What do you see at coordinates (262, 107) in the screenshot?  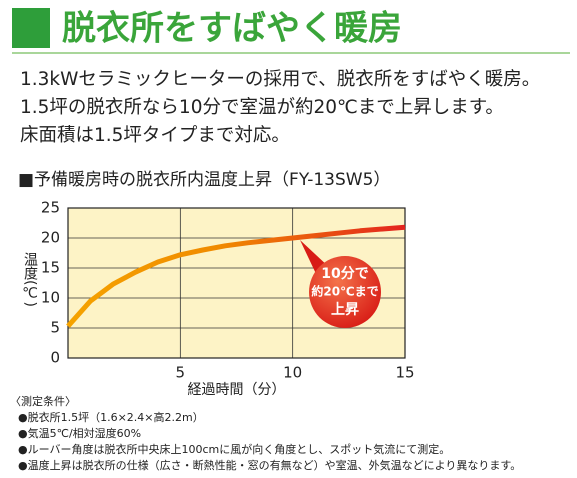 I see `paragraph: 1.5坪の脱衣所なら10分で室温が約20℃まで上昇します。` at bounding box center [262, 107].